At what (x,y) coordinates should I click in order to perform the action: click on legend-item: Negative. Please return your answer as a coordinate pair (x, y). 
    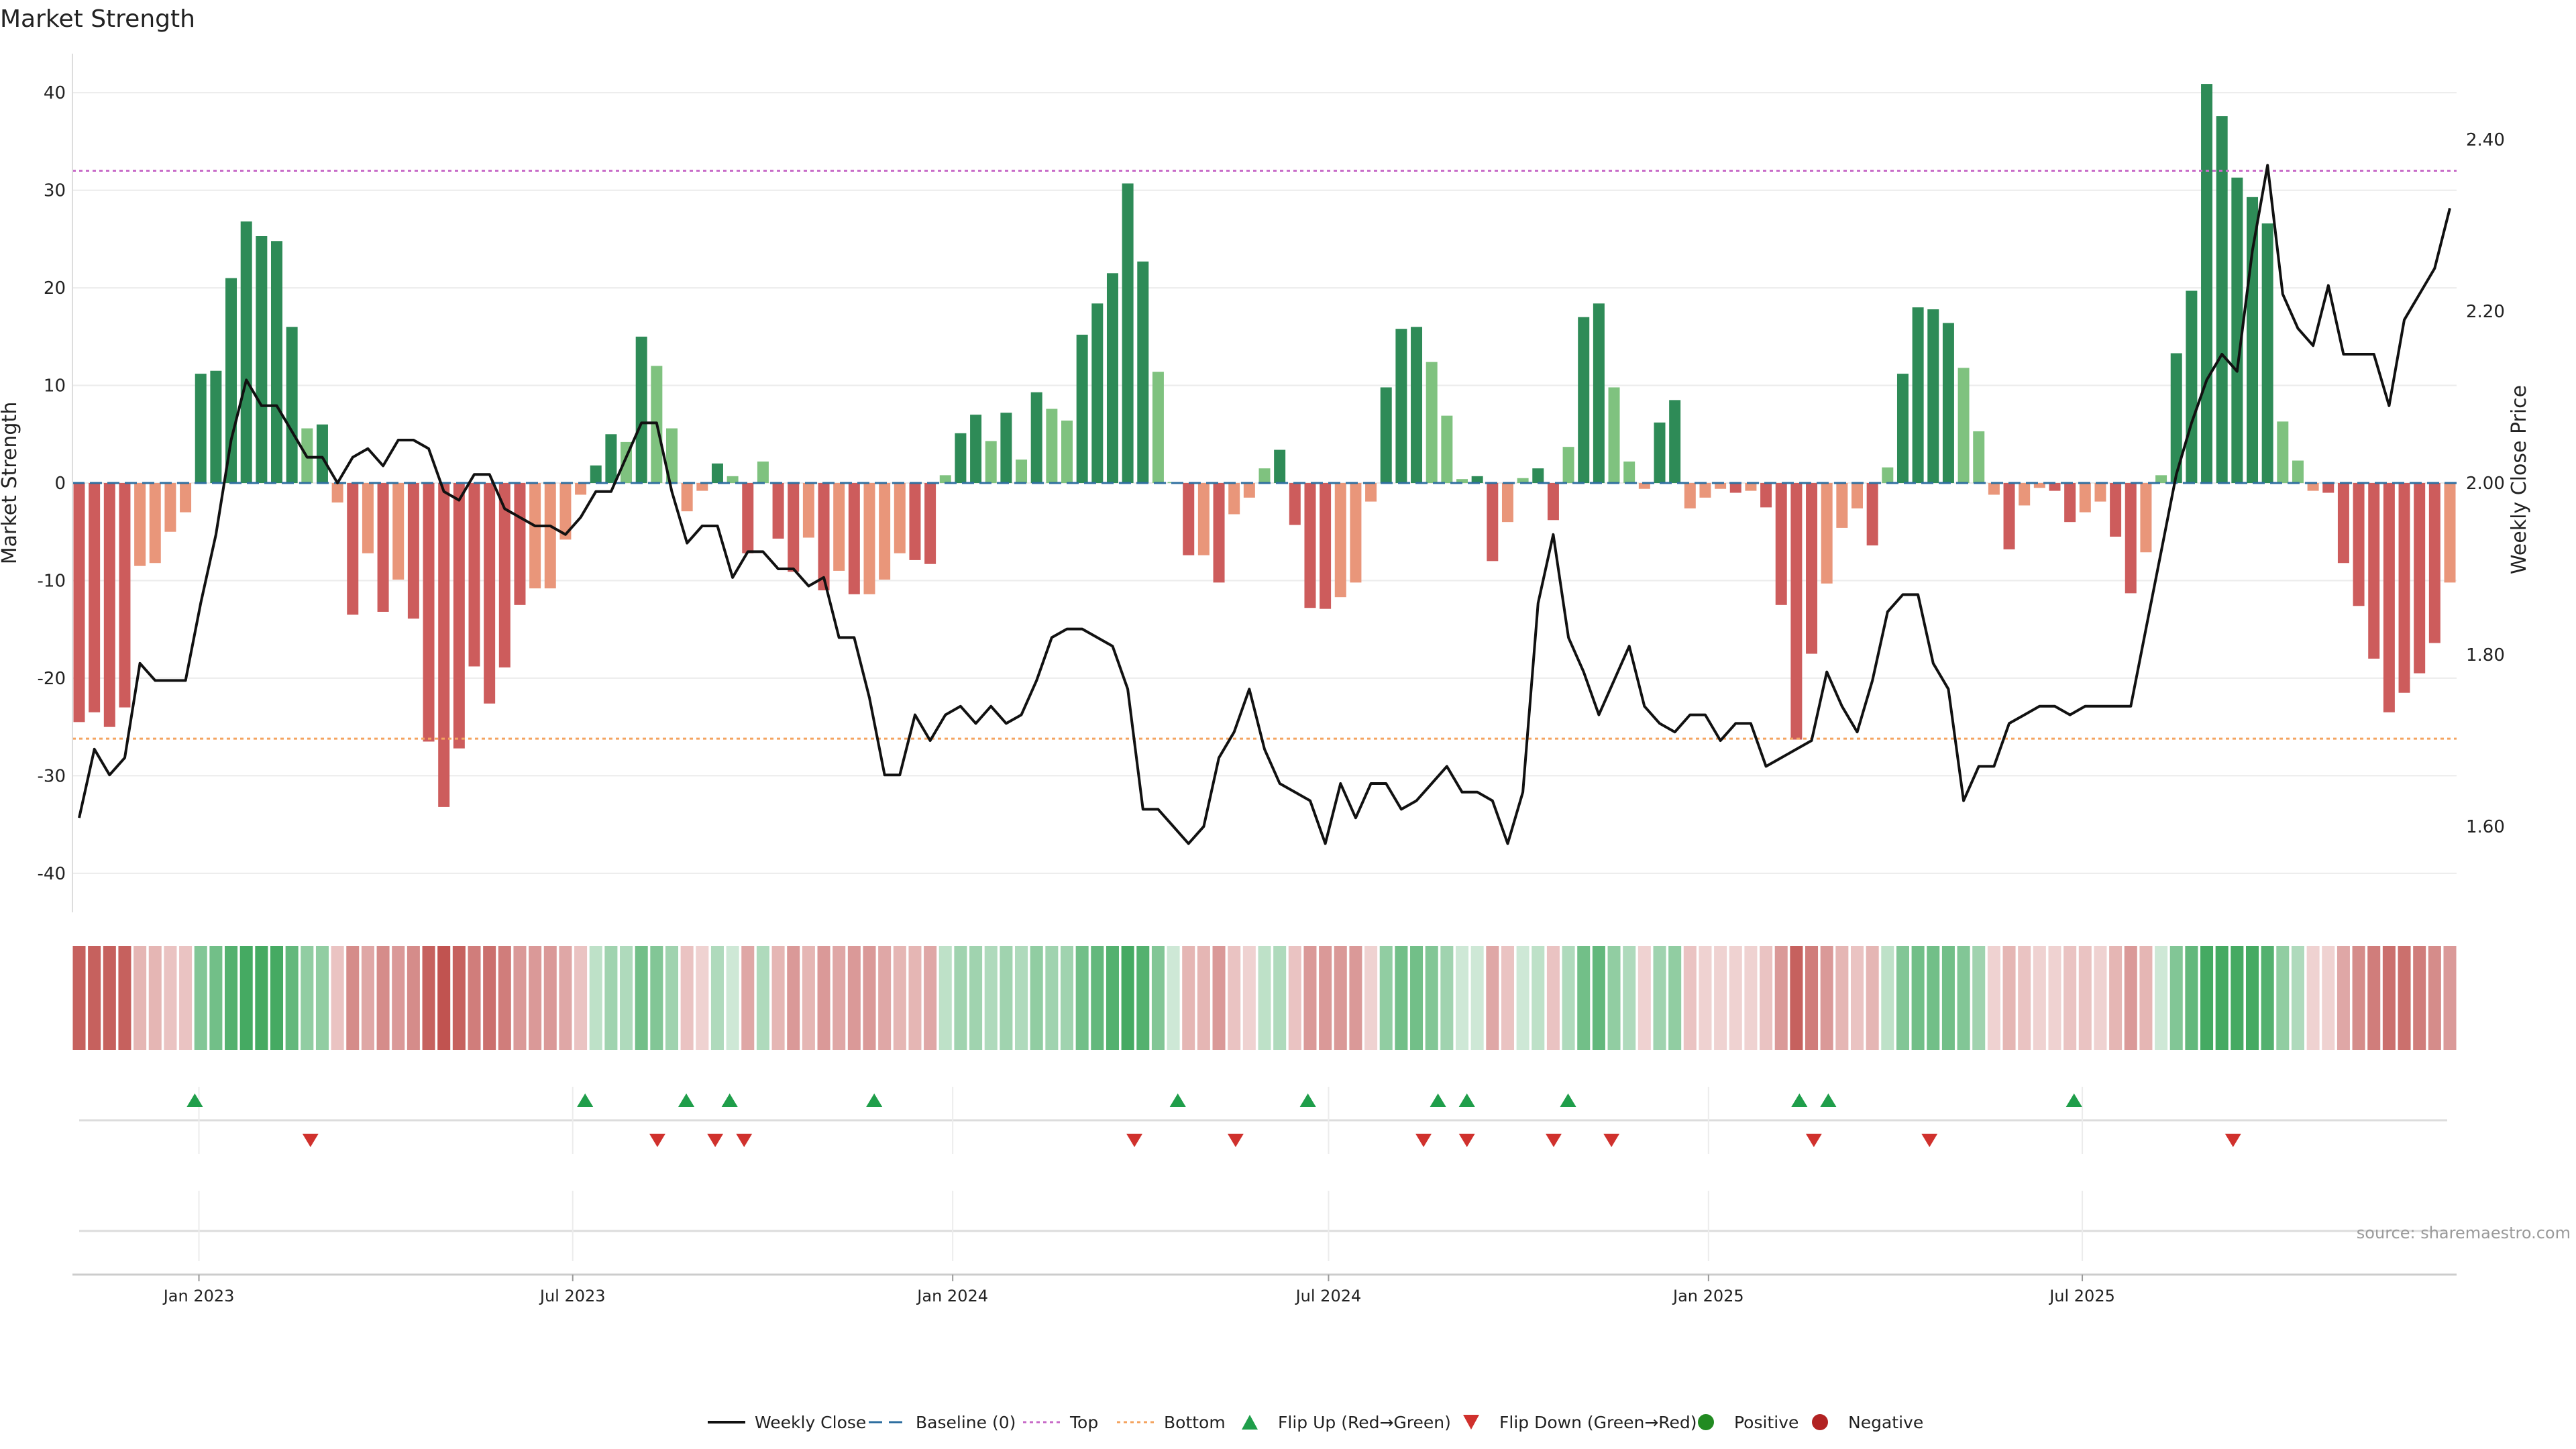
    Looking at the image, I should click on (1867, 1422).